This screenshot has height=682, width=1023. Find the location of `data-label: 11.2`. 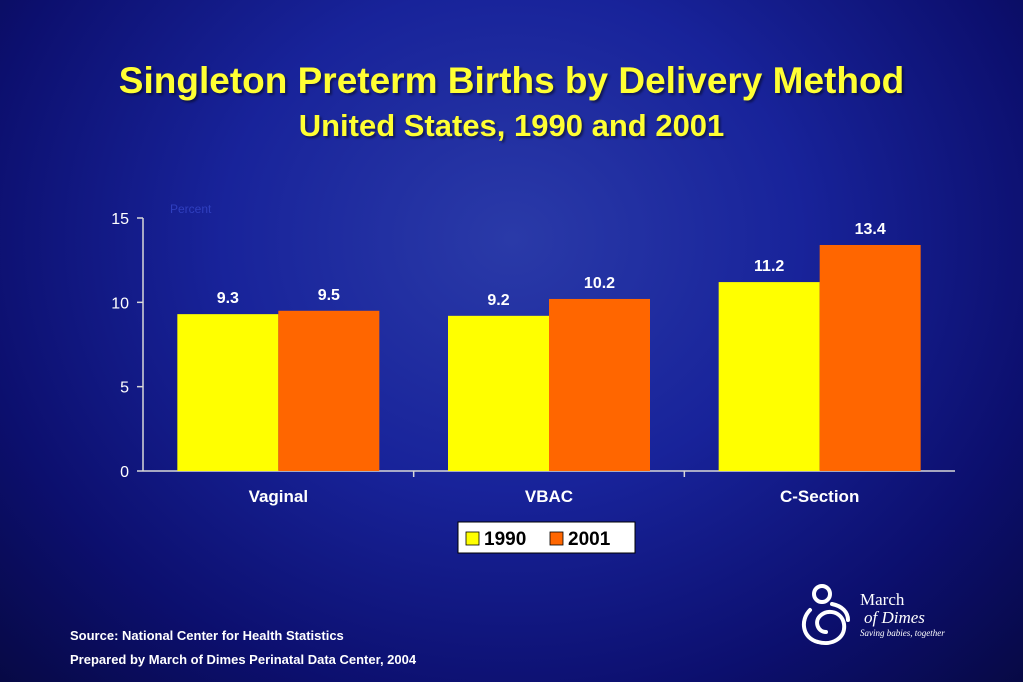

data-label: 11.2 is located at coordinates (769, 266).